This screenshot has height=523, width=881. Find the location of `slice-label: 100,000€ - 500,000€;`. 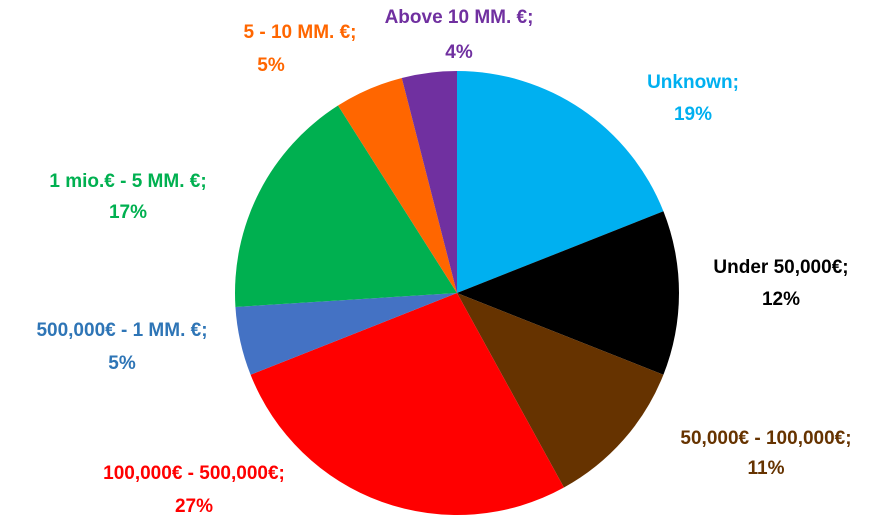

slice-label: 100,000€ - 500,000€; is located at coordinates (194, 473).